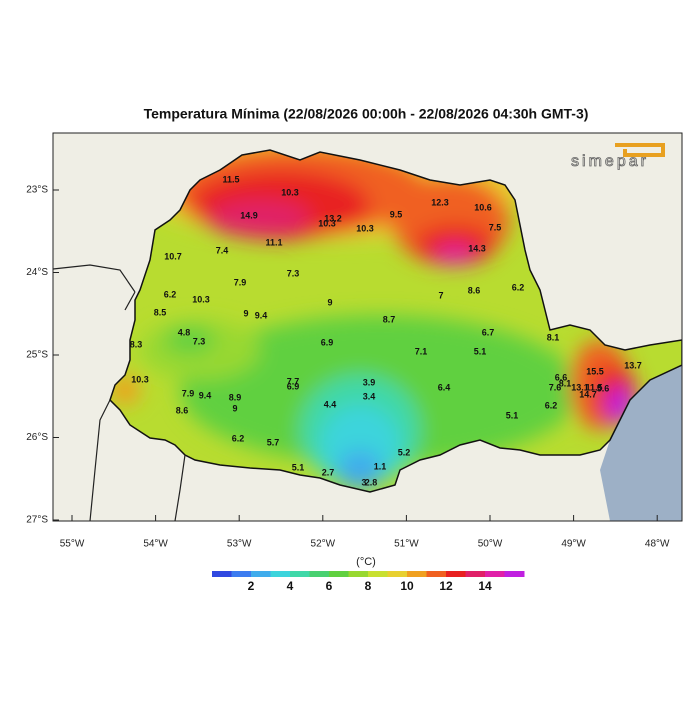 This screenshot has width=696, height=701. Describe the element at coordinates (380, 466) in the screenshot. I see `station-value: 1.1` at that location.